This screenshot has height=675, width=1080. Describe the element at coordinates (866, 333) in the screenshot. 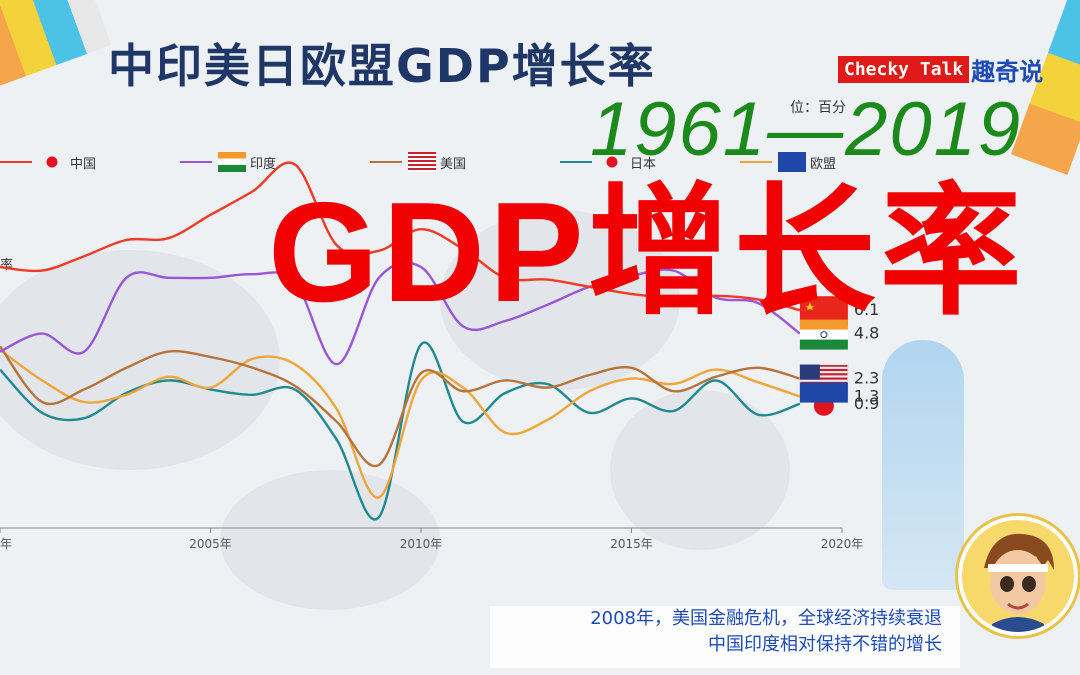

I see `end-label-india: 4.8` at that location.